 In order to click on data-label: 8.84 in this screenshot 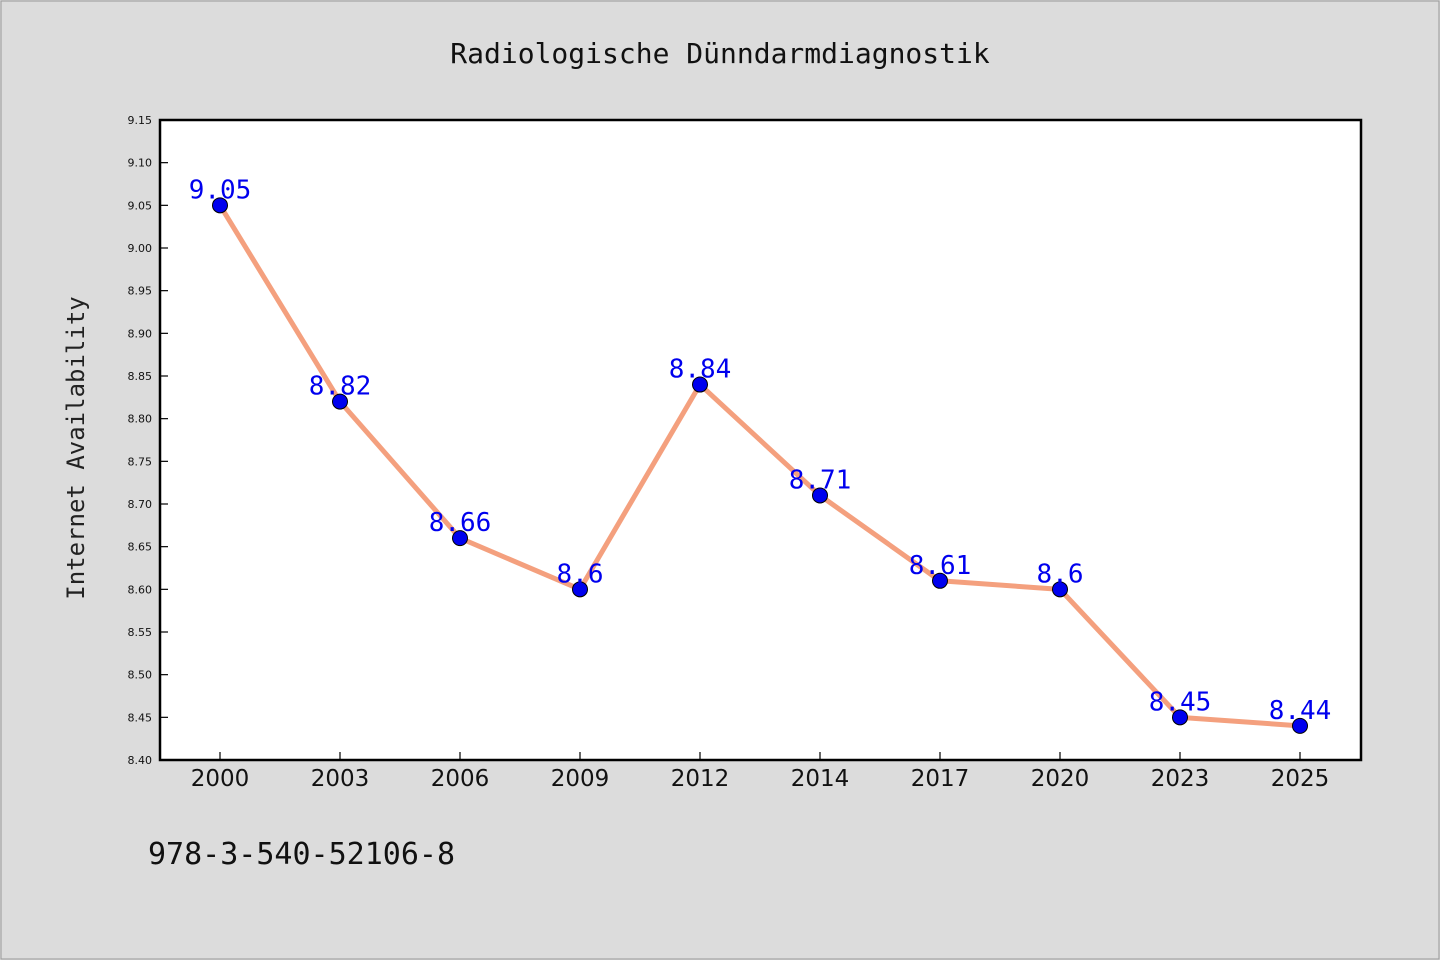, I will do `click(700, 370)`.